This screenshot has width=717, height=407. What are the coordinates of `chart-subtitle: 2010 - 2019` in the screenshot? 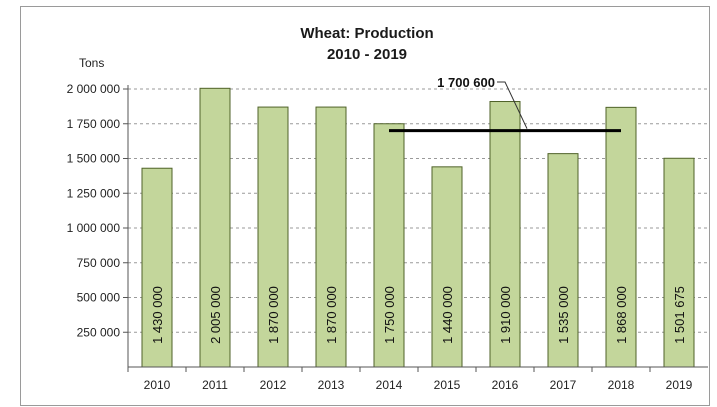 It's located at (367, 54).